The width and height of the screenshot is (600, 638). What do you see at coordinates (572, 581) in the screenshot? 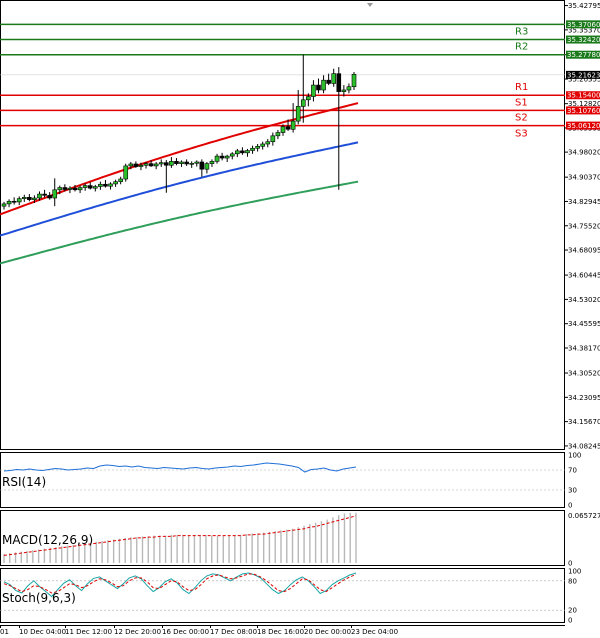
I see `stoch-tick-label: 80` at bounding box center [572, 581].